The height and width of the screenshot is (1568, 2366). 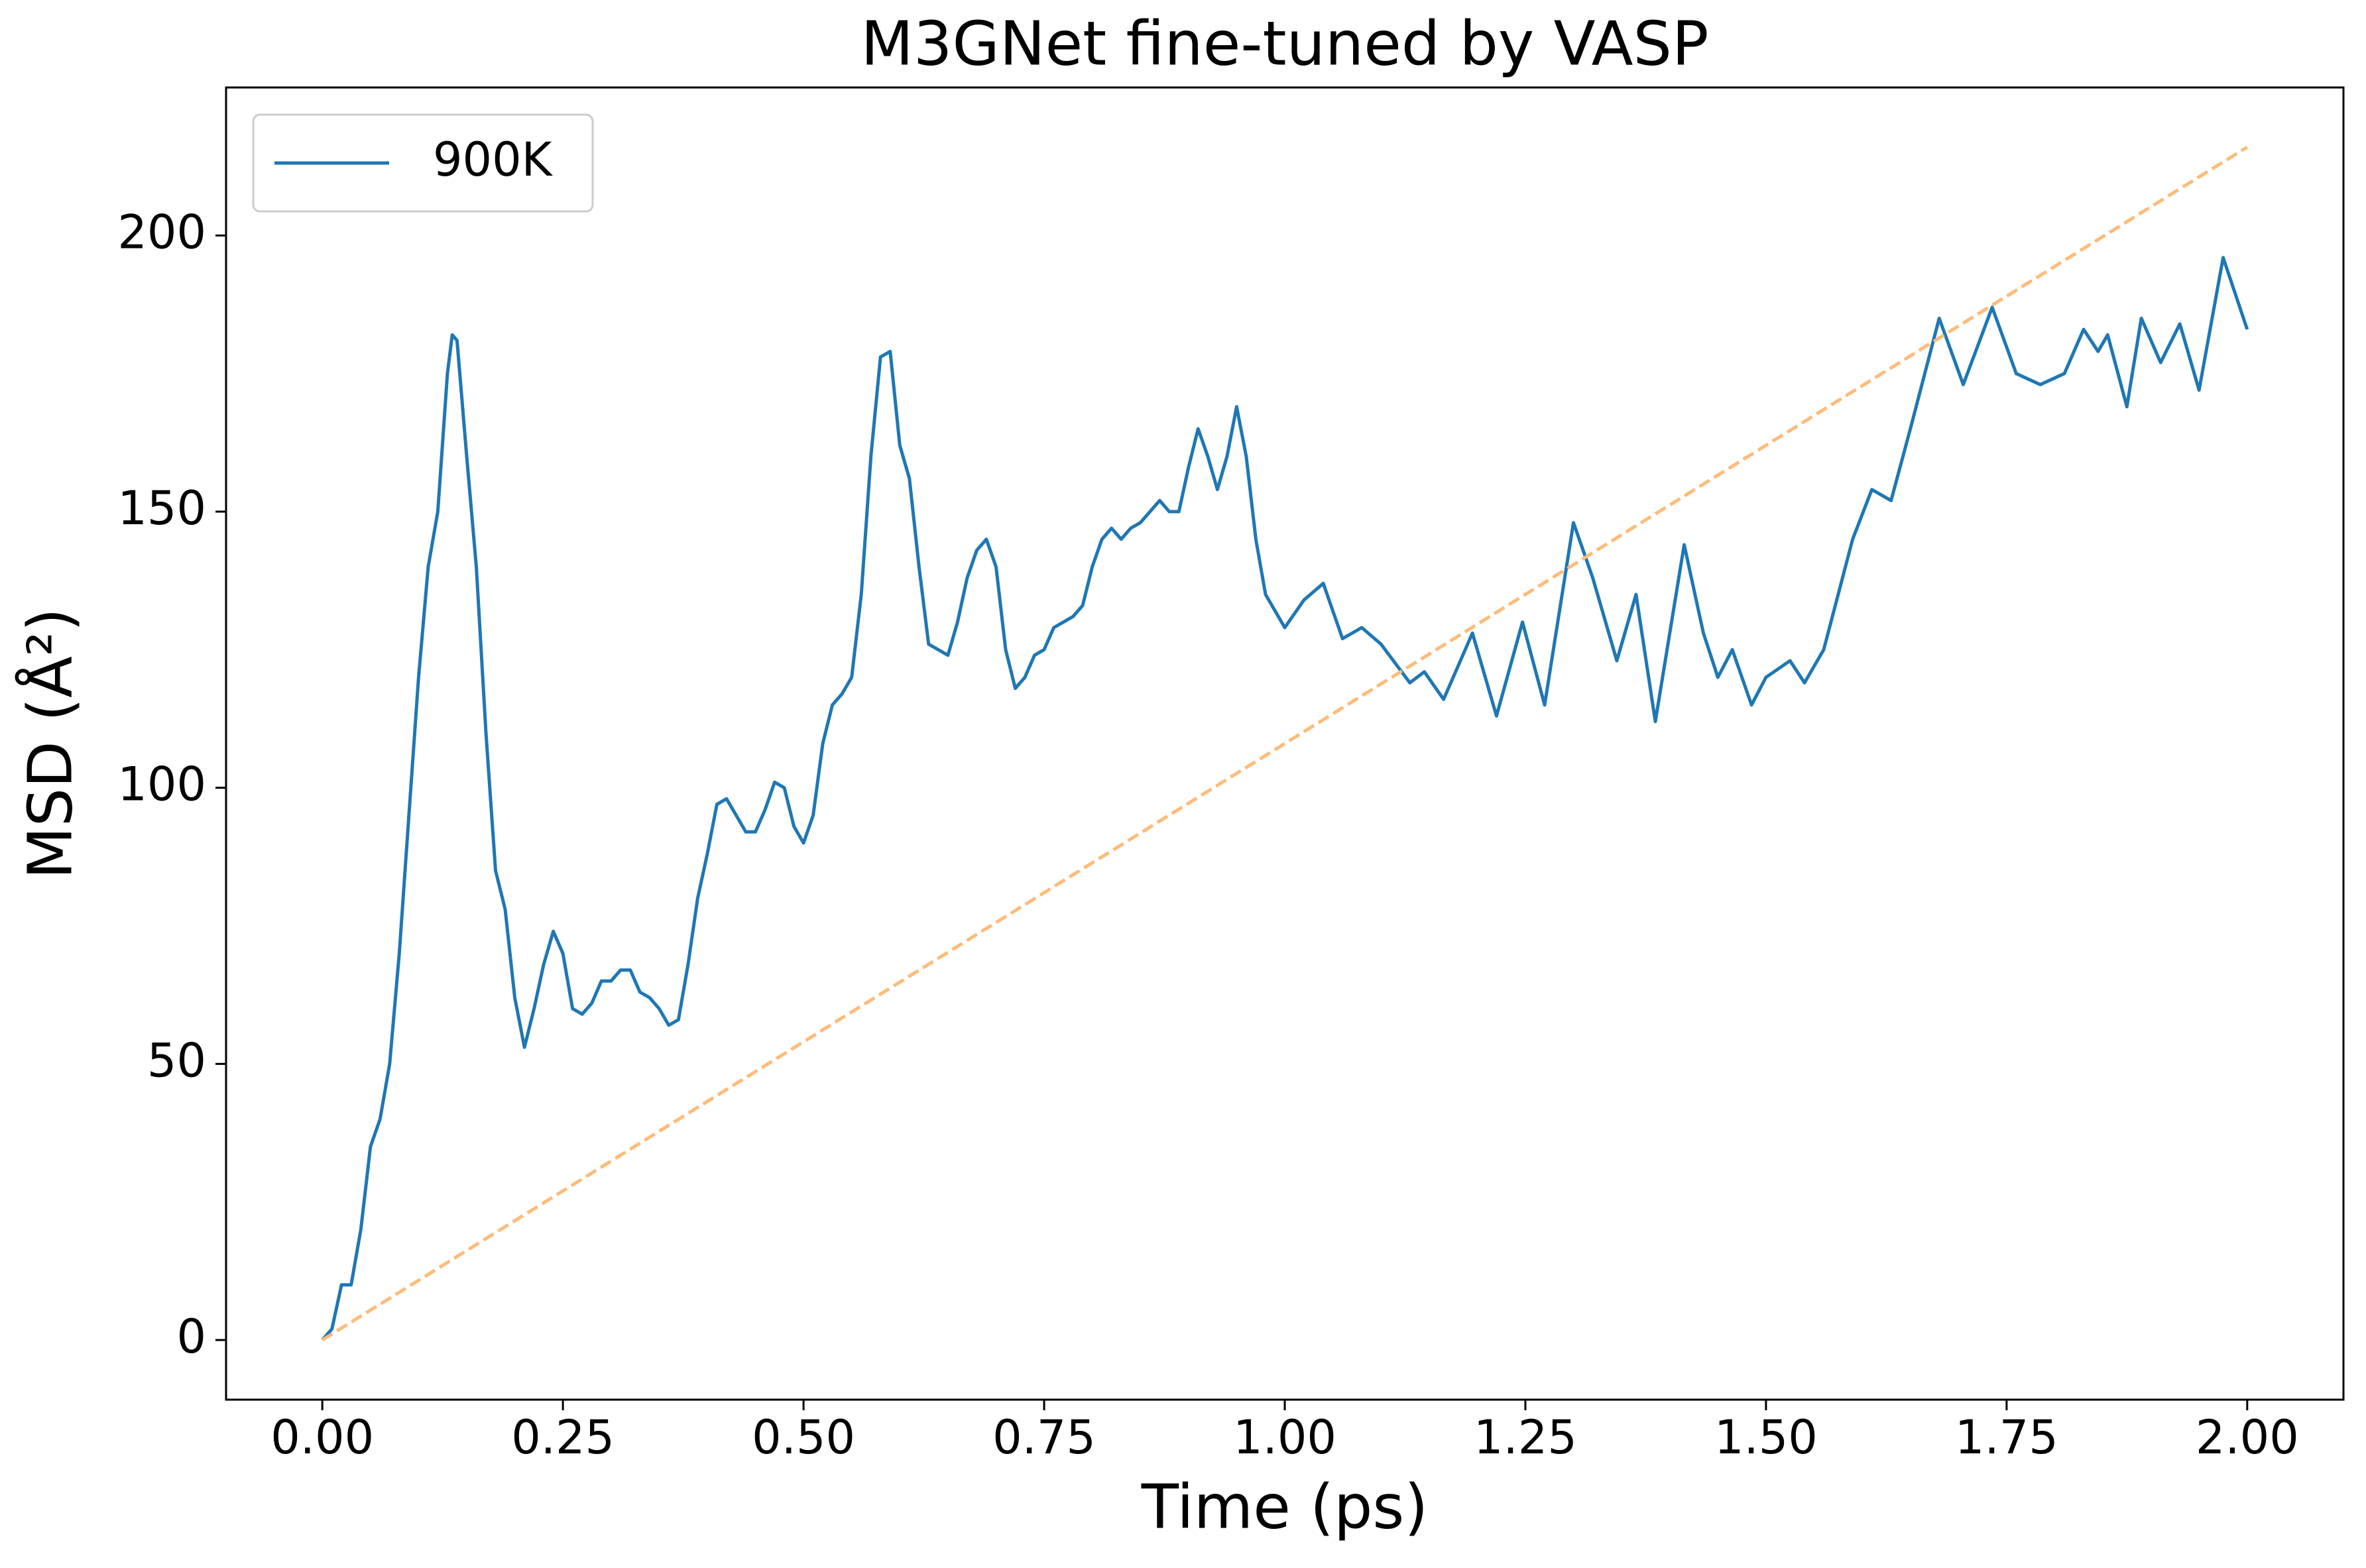 I want to click on x-tick-label: 1.25, so click(x=1526, y=1438).